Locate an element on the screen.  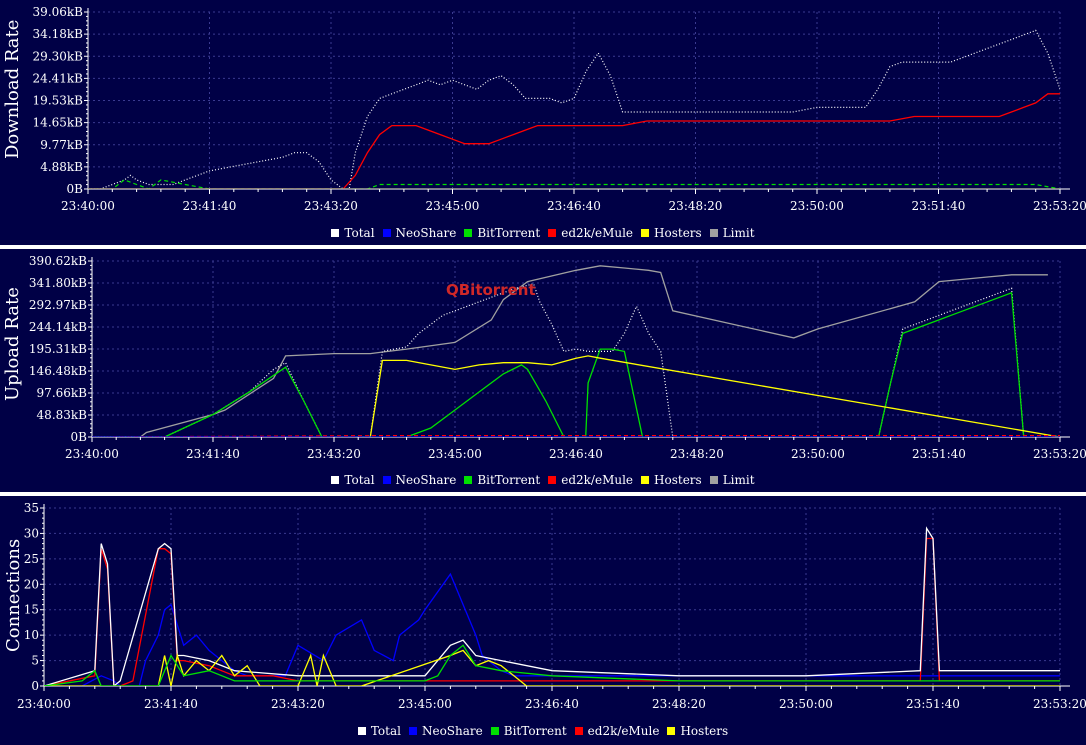
download-rate-x-tick-label: 23:45:00 is located at coordinates (453, 206).